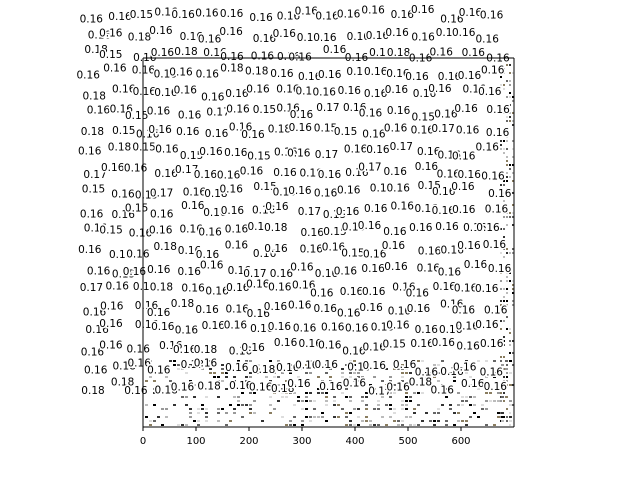  Describe the element at coordinates (182, 304) in the screenshot. I see `cell-value-label: 0.18` at that location.